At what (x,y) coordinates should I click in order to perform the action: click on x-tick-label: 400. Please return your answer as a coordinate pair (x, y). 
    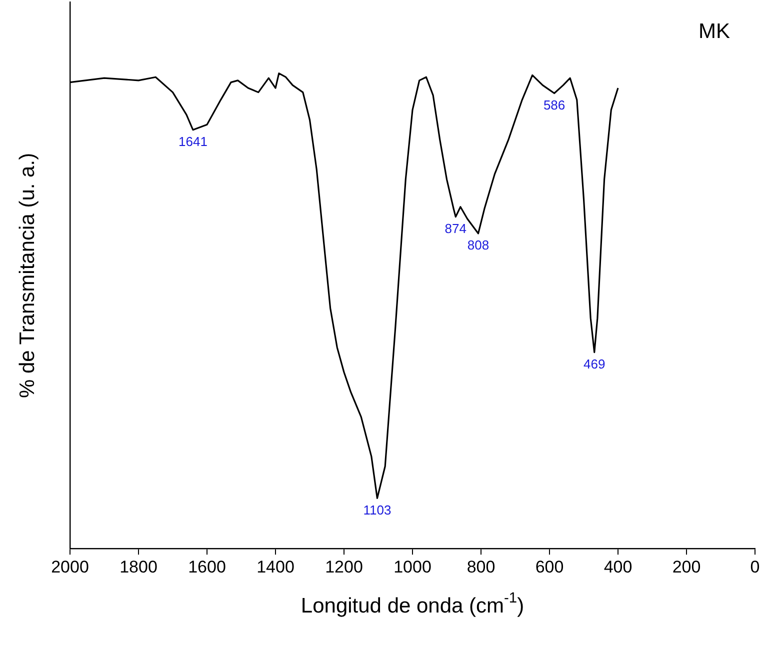
    Looking at the image, I should click on (618, 566).